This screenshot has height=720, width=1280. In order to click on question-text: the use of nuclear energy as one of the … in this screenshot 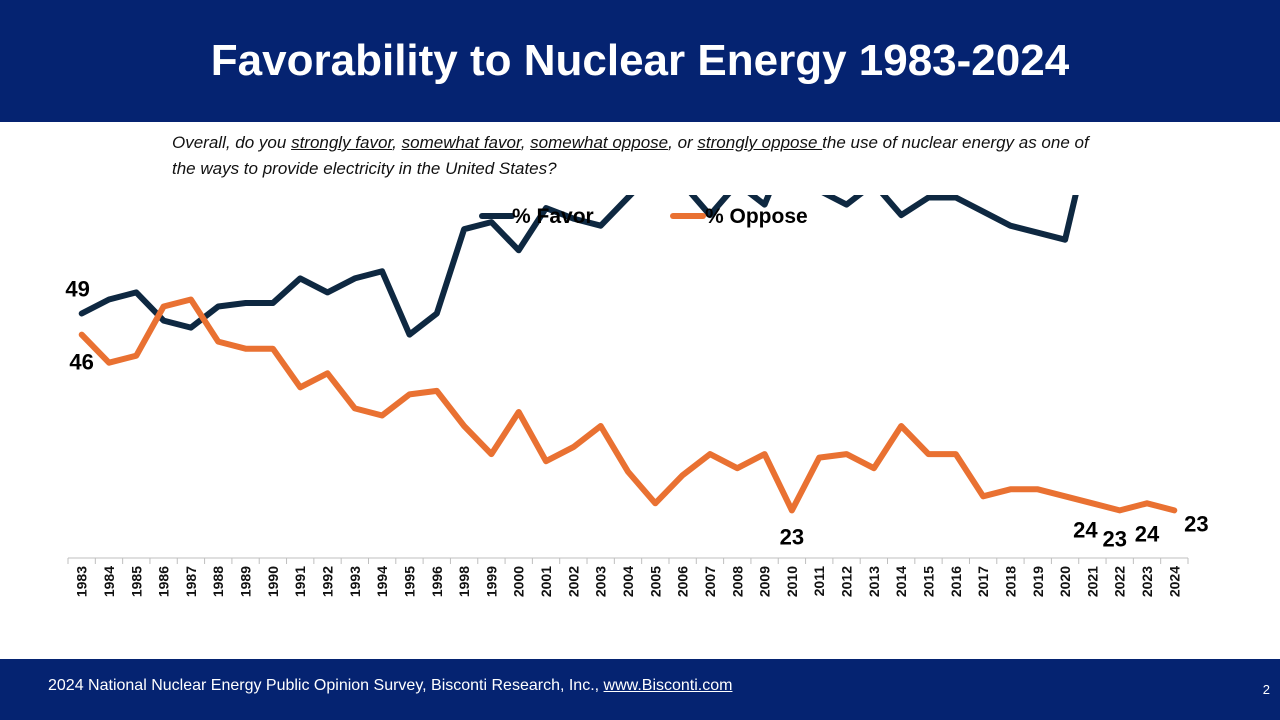, I will do `click(630, 155)`.